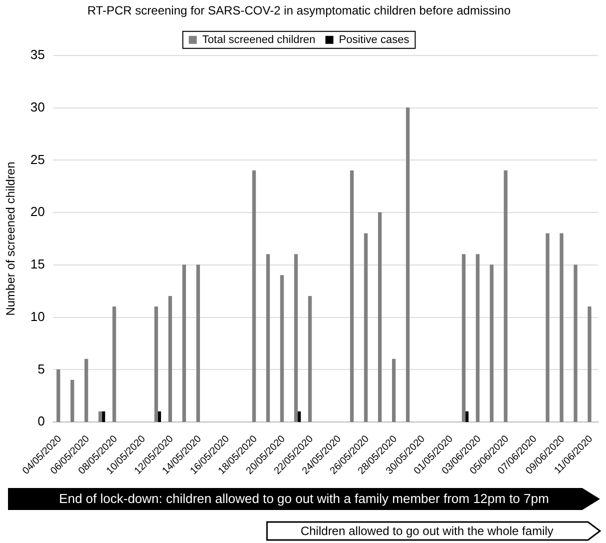  Describe the element at coordinates (37, 159) in the screenshot. I see `y-tick-label: 25` at that location.